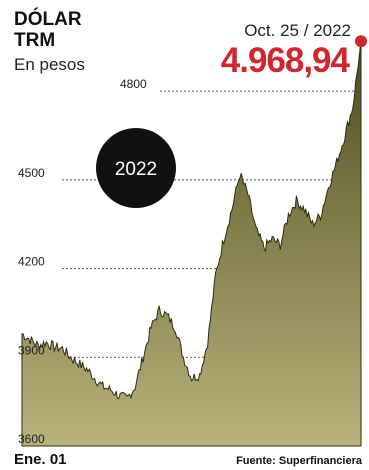  I want to click on last-point-marker, so click(361, 41).